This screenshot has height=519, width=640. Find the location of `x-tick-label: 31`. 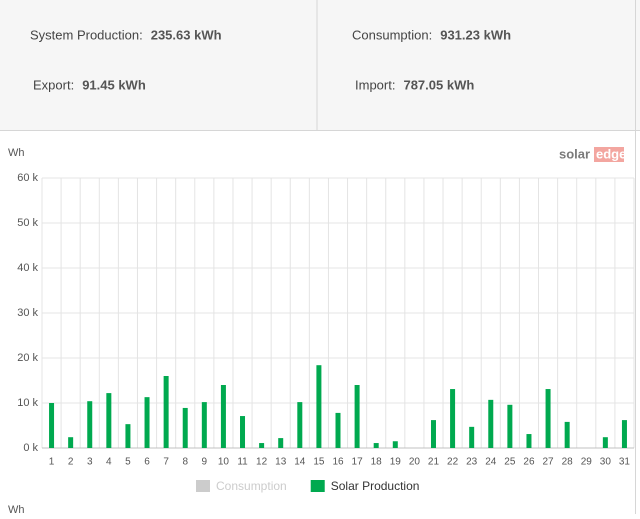

x-tick-label: 31 is located at coordinates (625, 462).